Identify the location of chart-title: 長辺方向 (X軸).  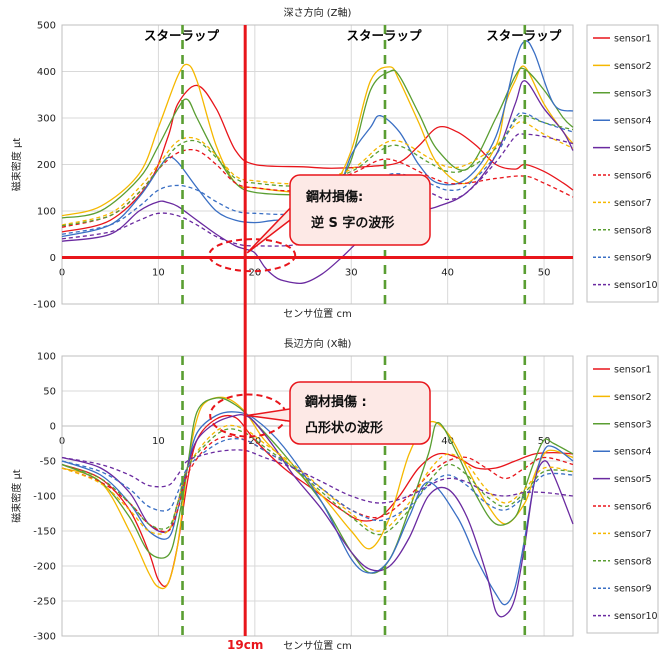
(318, 343).